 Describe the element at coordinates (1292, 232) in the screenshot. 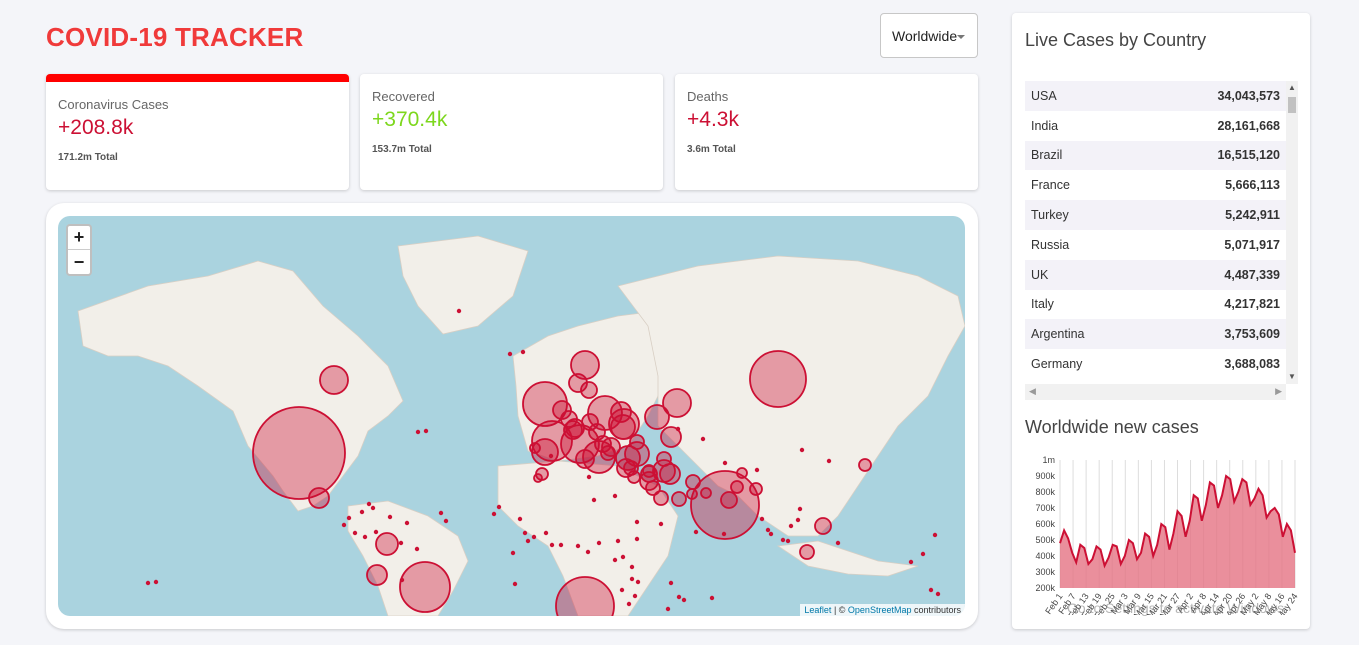

I see `table-vertical-scrollbar: ▲ ▼` at that location.